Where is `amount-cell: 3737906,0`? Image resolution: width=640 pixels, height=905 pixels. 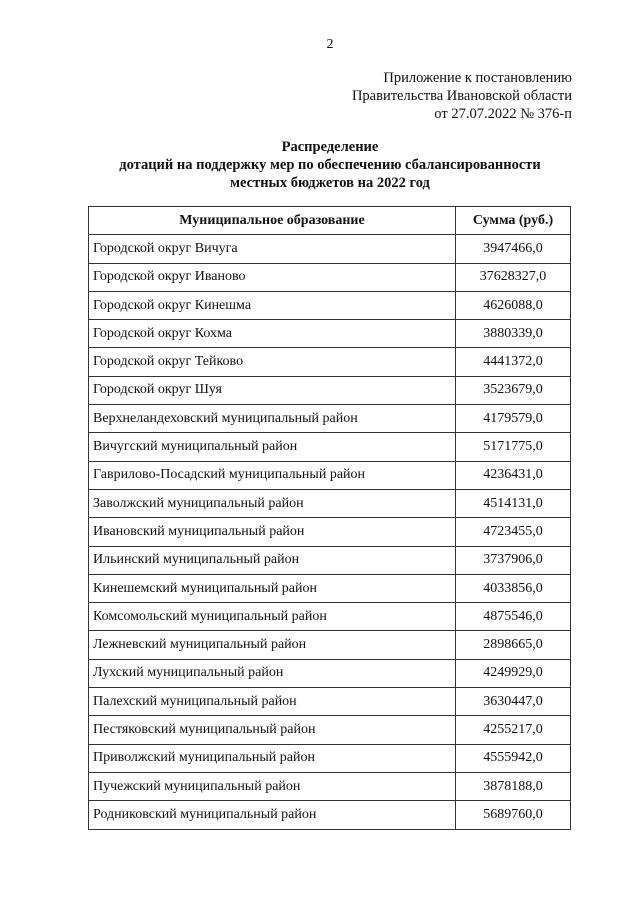 amount-cell: 3737906,0 is located at coordinates (513, 560).